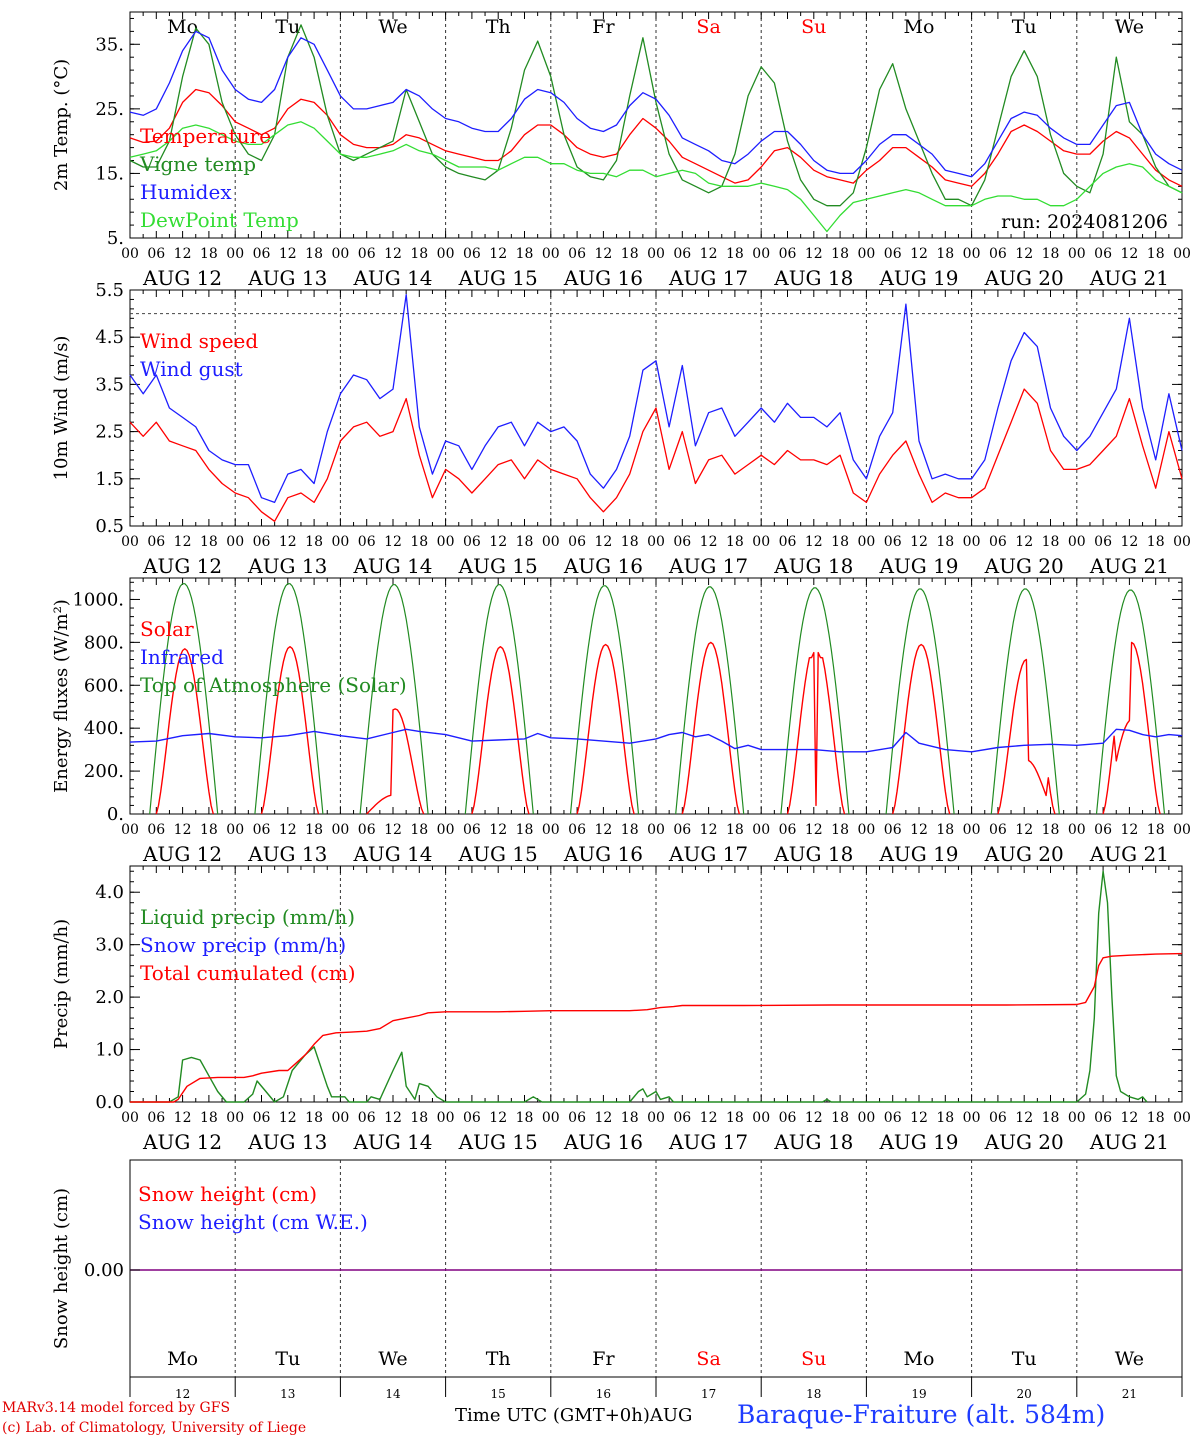 The image size is (1194, 1440). Describe the element at coordinates (498, 278) in the screenshot. I see `date-label: AUG 15` at that location.